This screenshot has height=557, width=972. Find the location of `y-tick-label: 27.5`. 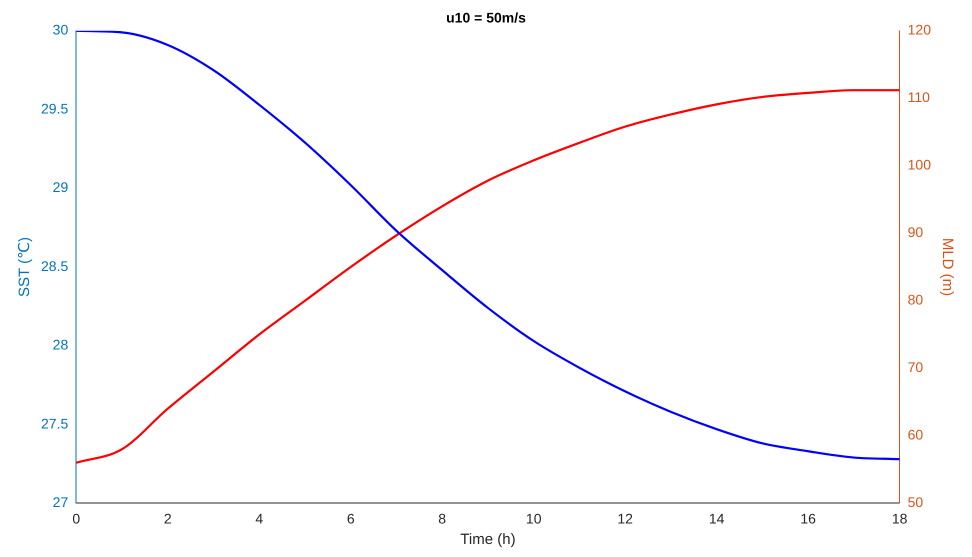

y-tick-label: 27.5 is located at coordinates (54, 423).